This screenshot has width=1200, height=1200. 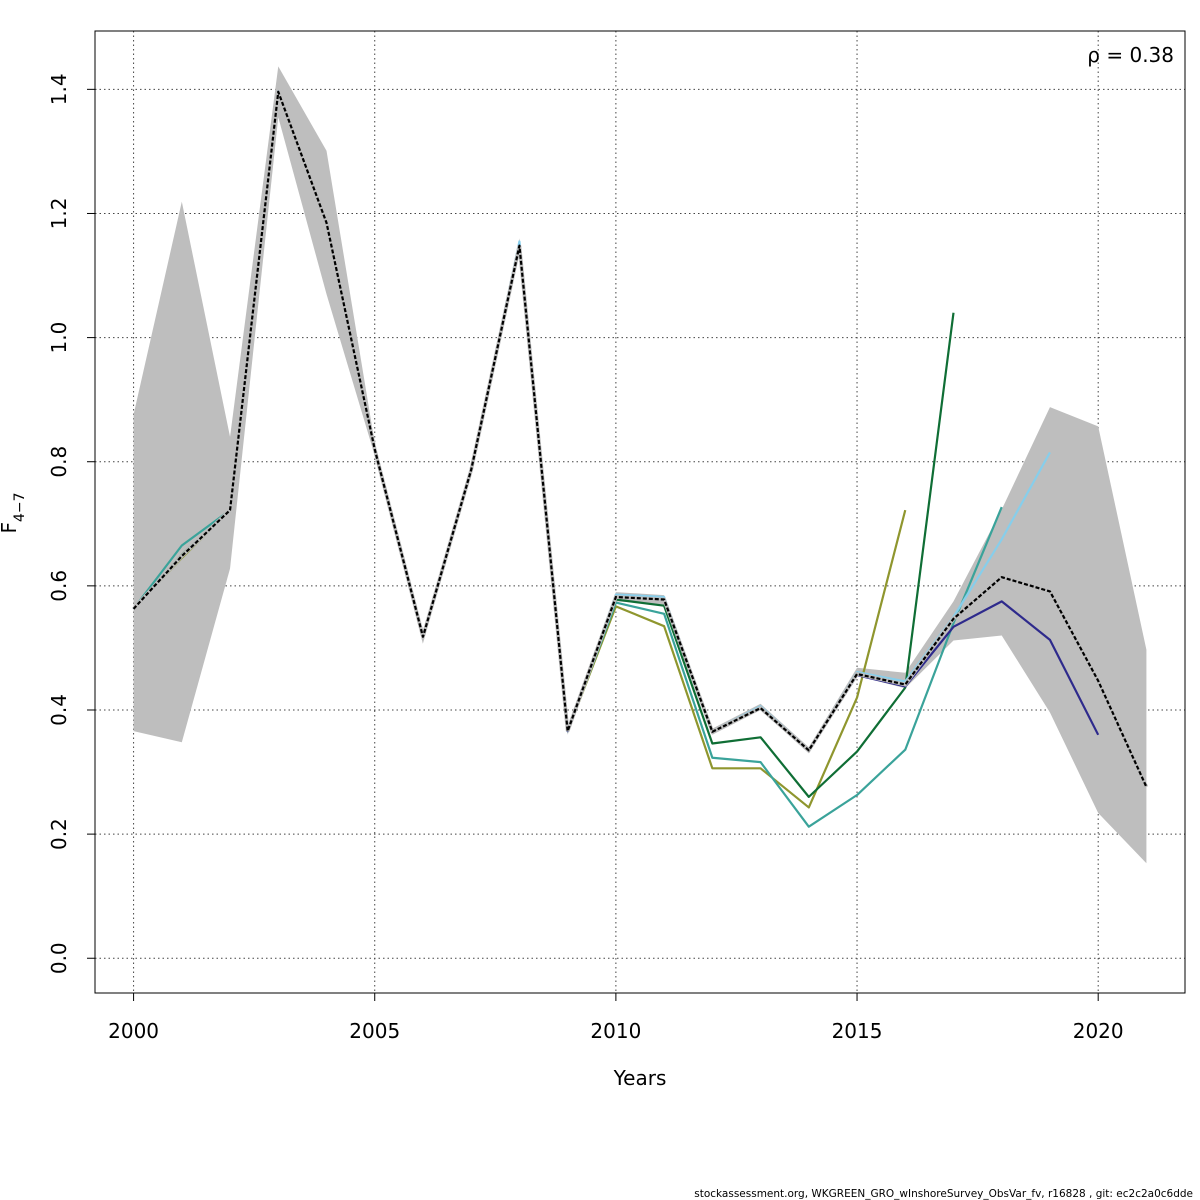 What do you see at coordinates (59, 462) in the screenshot?
I see `y-tick-label: 0.8` at bounding box center [59, 462].